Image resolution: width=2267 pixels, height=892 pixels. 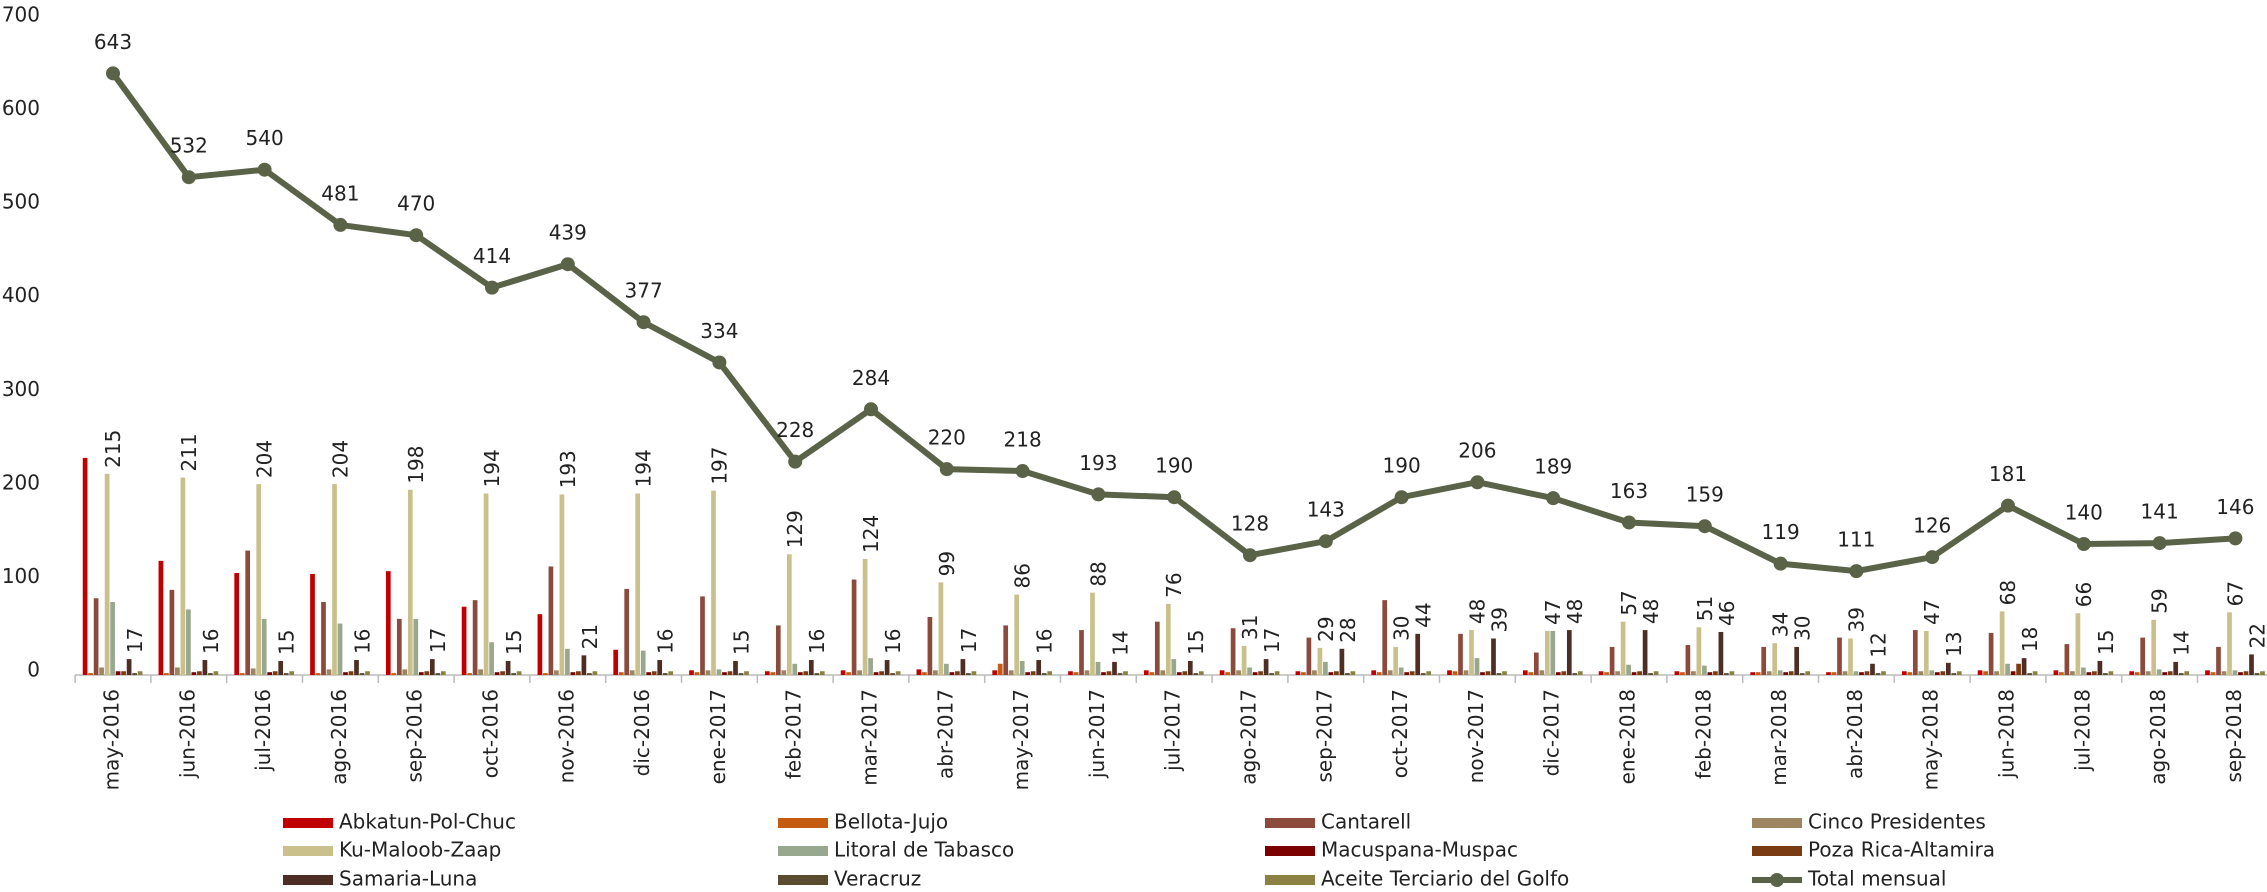 What do you see at coordinates (1629, 602) in the screenshot?
I see `data-label: 57` at bounding box center [1629, 602].